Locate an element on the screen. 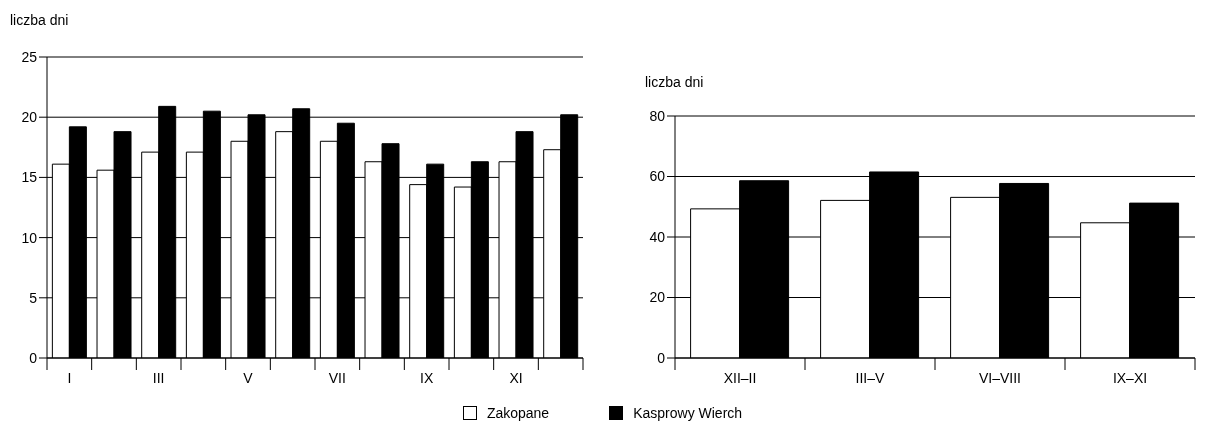 The width and height of the screenshot is (1205, 431). y-tick-label: 25 is located at coordinates (29, 56).